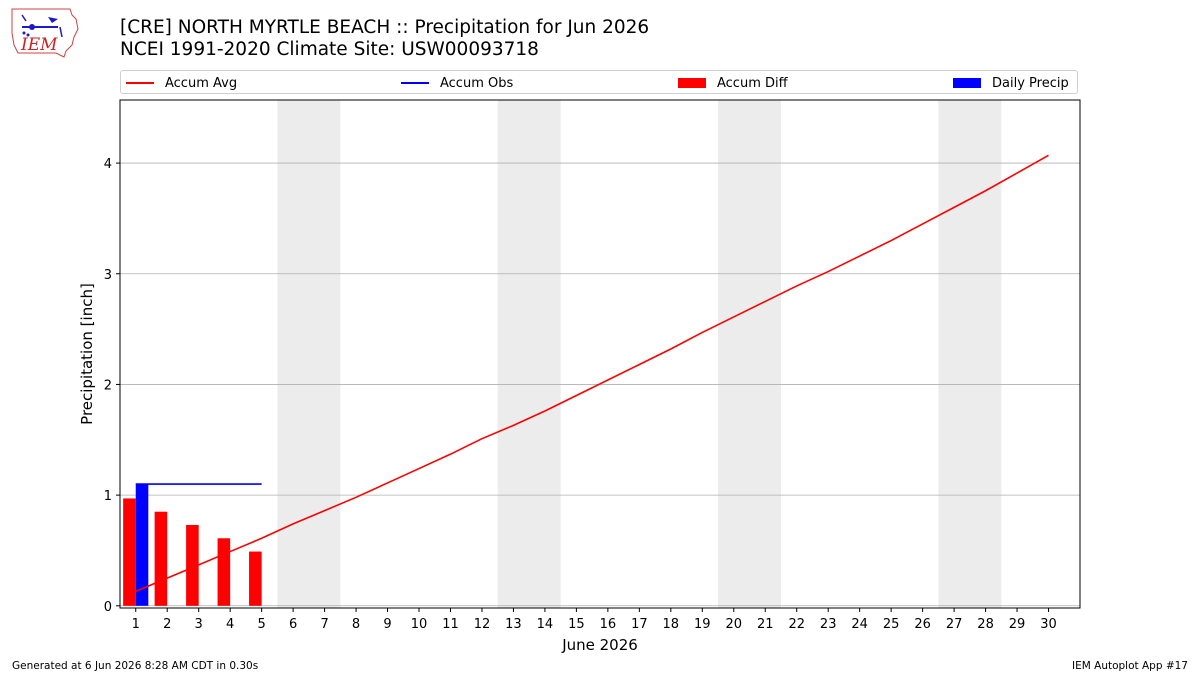 The width and height of the screenshot is (1200, 675). What do you see at coordinates (1030, 83) in the screenshot?
I see `legend-label-daily-precip: Daily Precip` at bounding box center [1030, 83].